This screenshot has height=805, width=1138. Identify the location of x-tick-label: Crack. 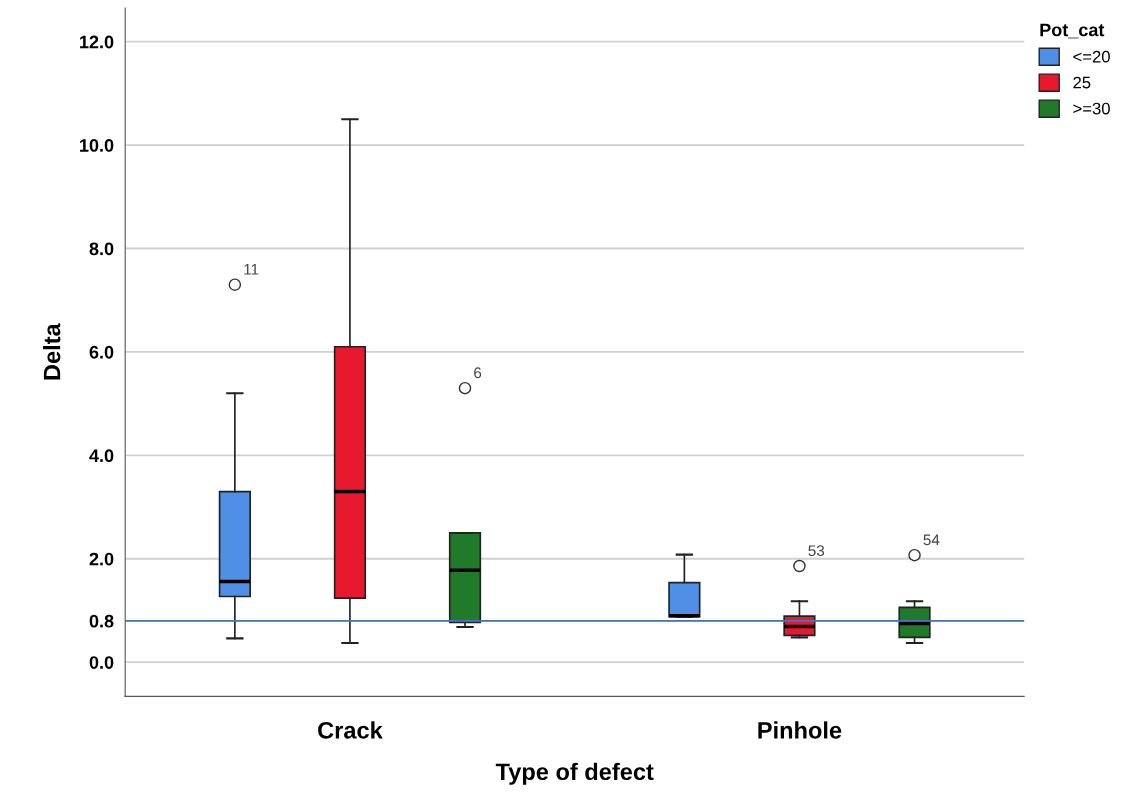
(350, 730).